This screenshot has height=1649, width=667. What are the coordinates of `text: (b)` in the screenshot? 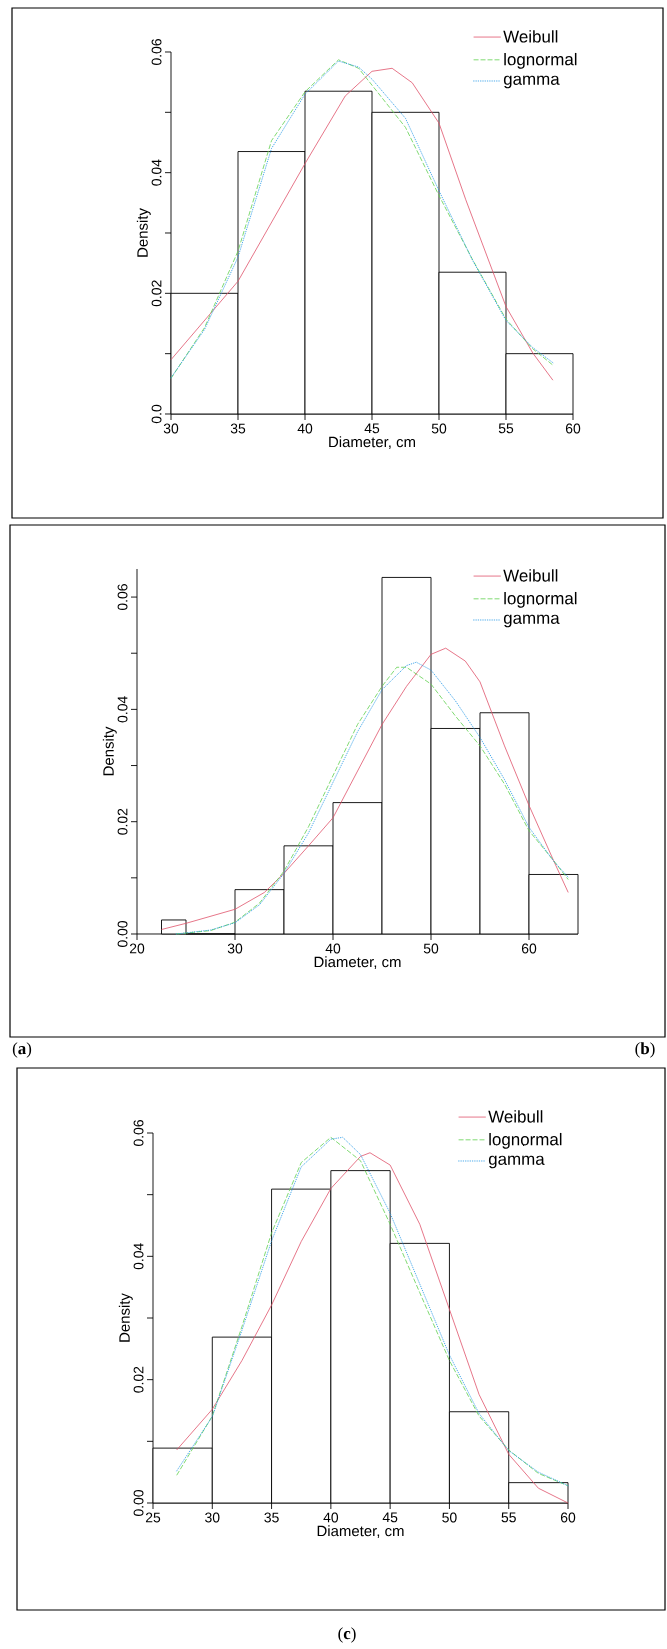 It's located at (645, 1050).